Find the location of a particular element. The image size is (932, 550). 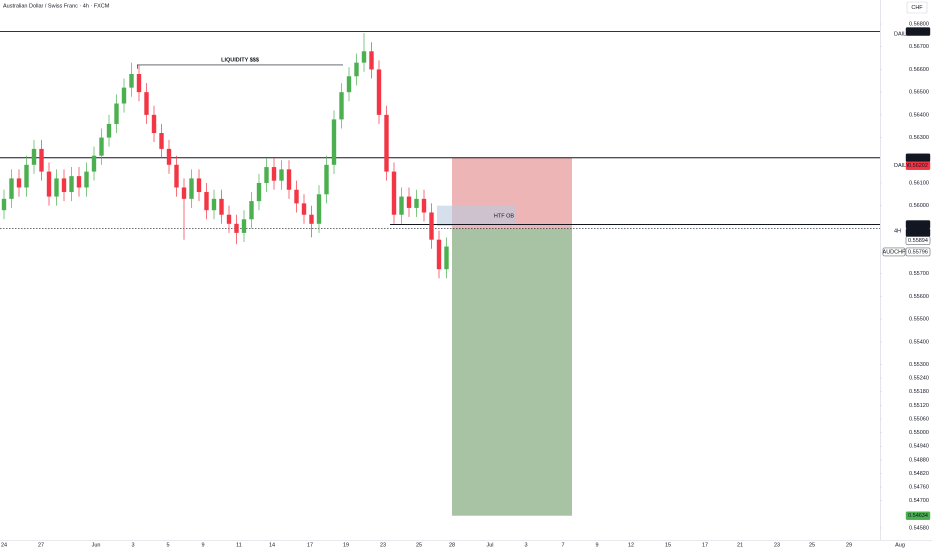

y-tick-label: 0.56700 is located at coordinates (919, 47).